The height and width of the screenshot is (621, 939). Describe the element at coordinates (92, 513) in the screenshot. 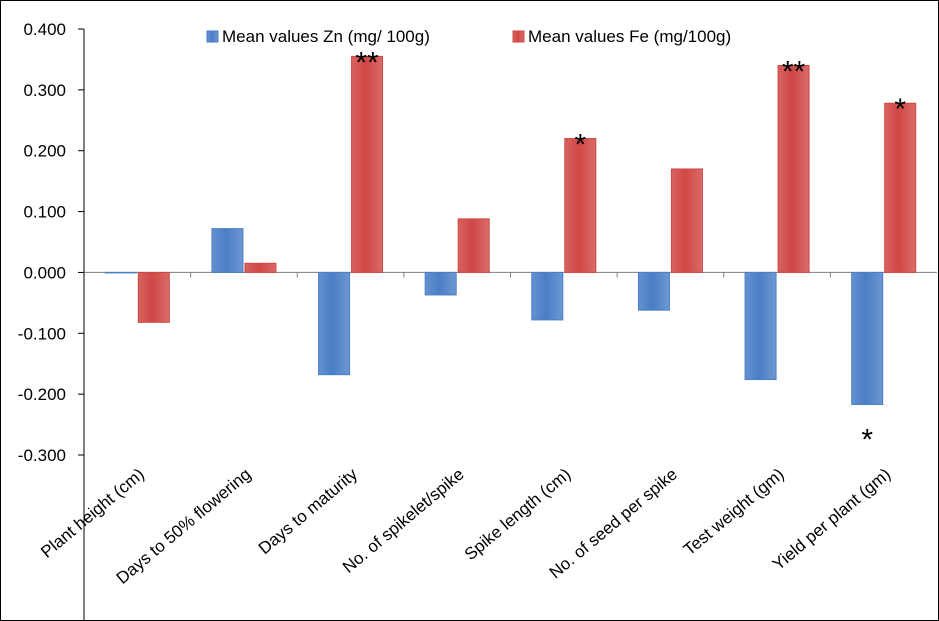

I see `category-label: Plant height (cm)` at that location.